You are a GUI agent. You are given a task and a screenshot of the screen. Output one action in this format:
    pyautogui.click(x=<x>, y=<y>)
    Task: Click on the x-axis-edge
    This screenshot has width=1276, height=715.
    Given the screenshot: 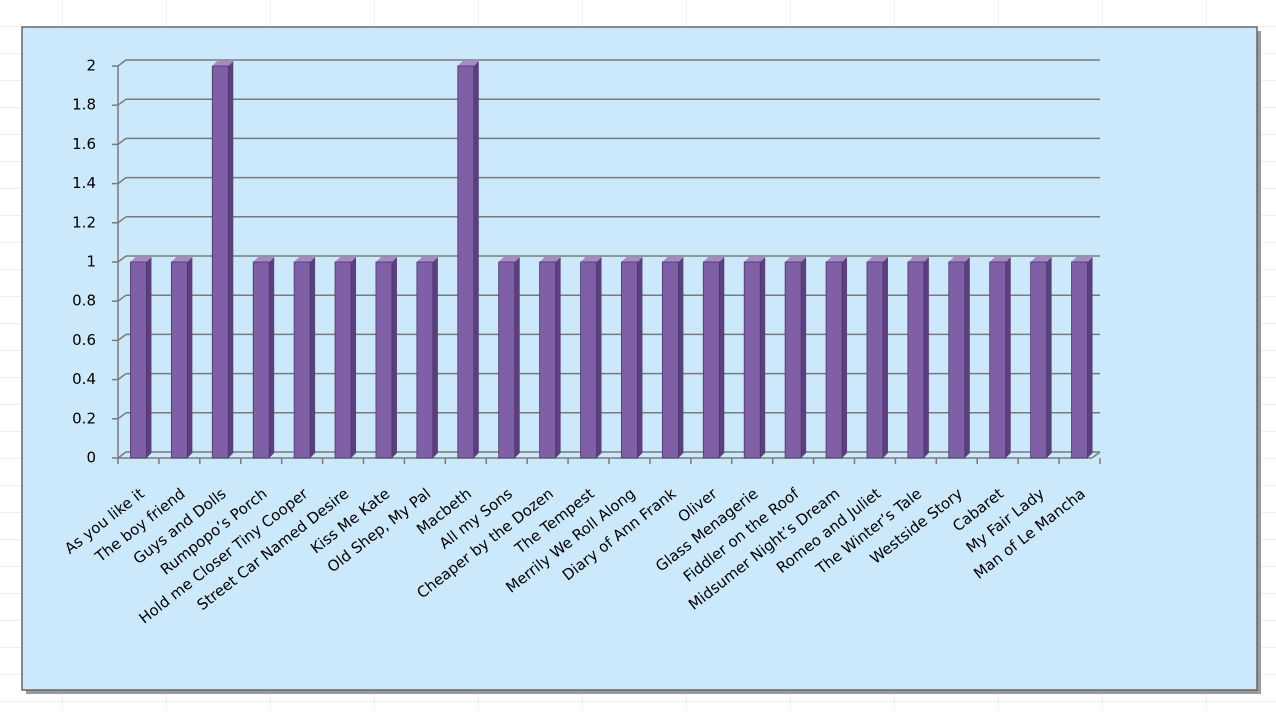 What is the action you would take?
    pyautogui.click(x=1096, y=455)
    